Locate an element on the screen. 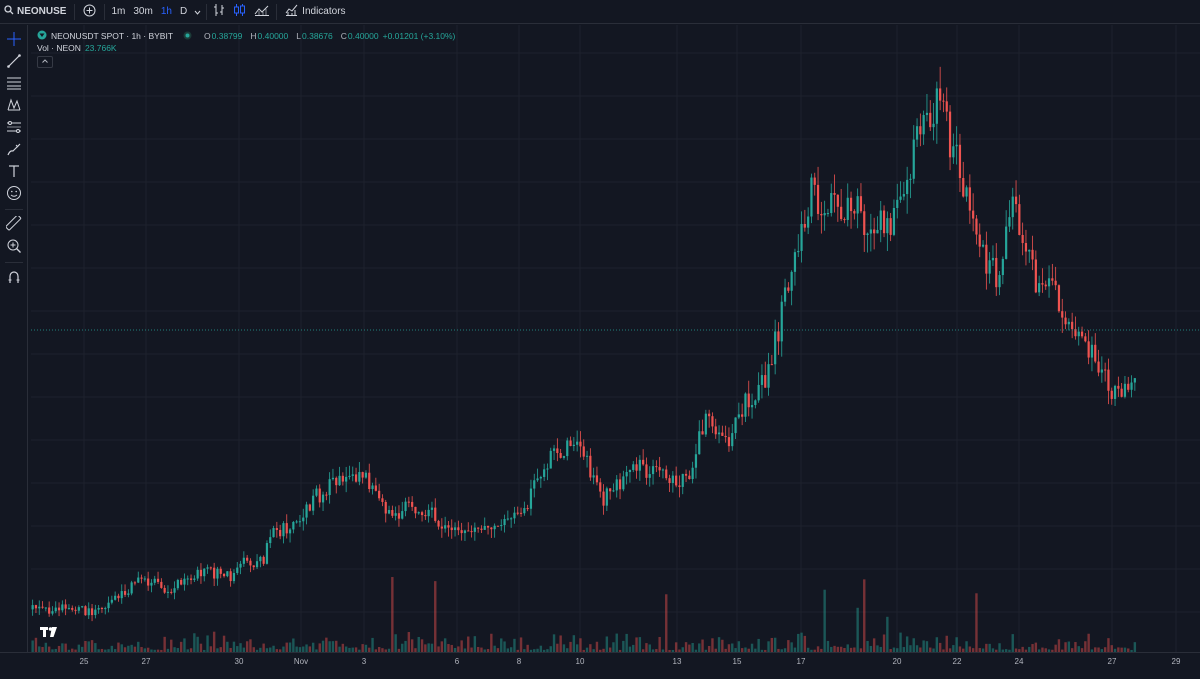  interval-1m-button: 1m is located at coordinates (118, 11).